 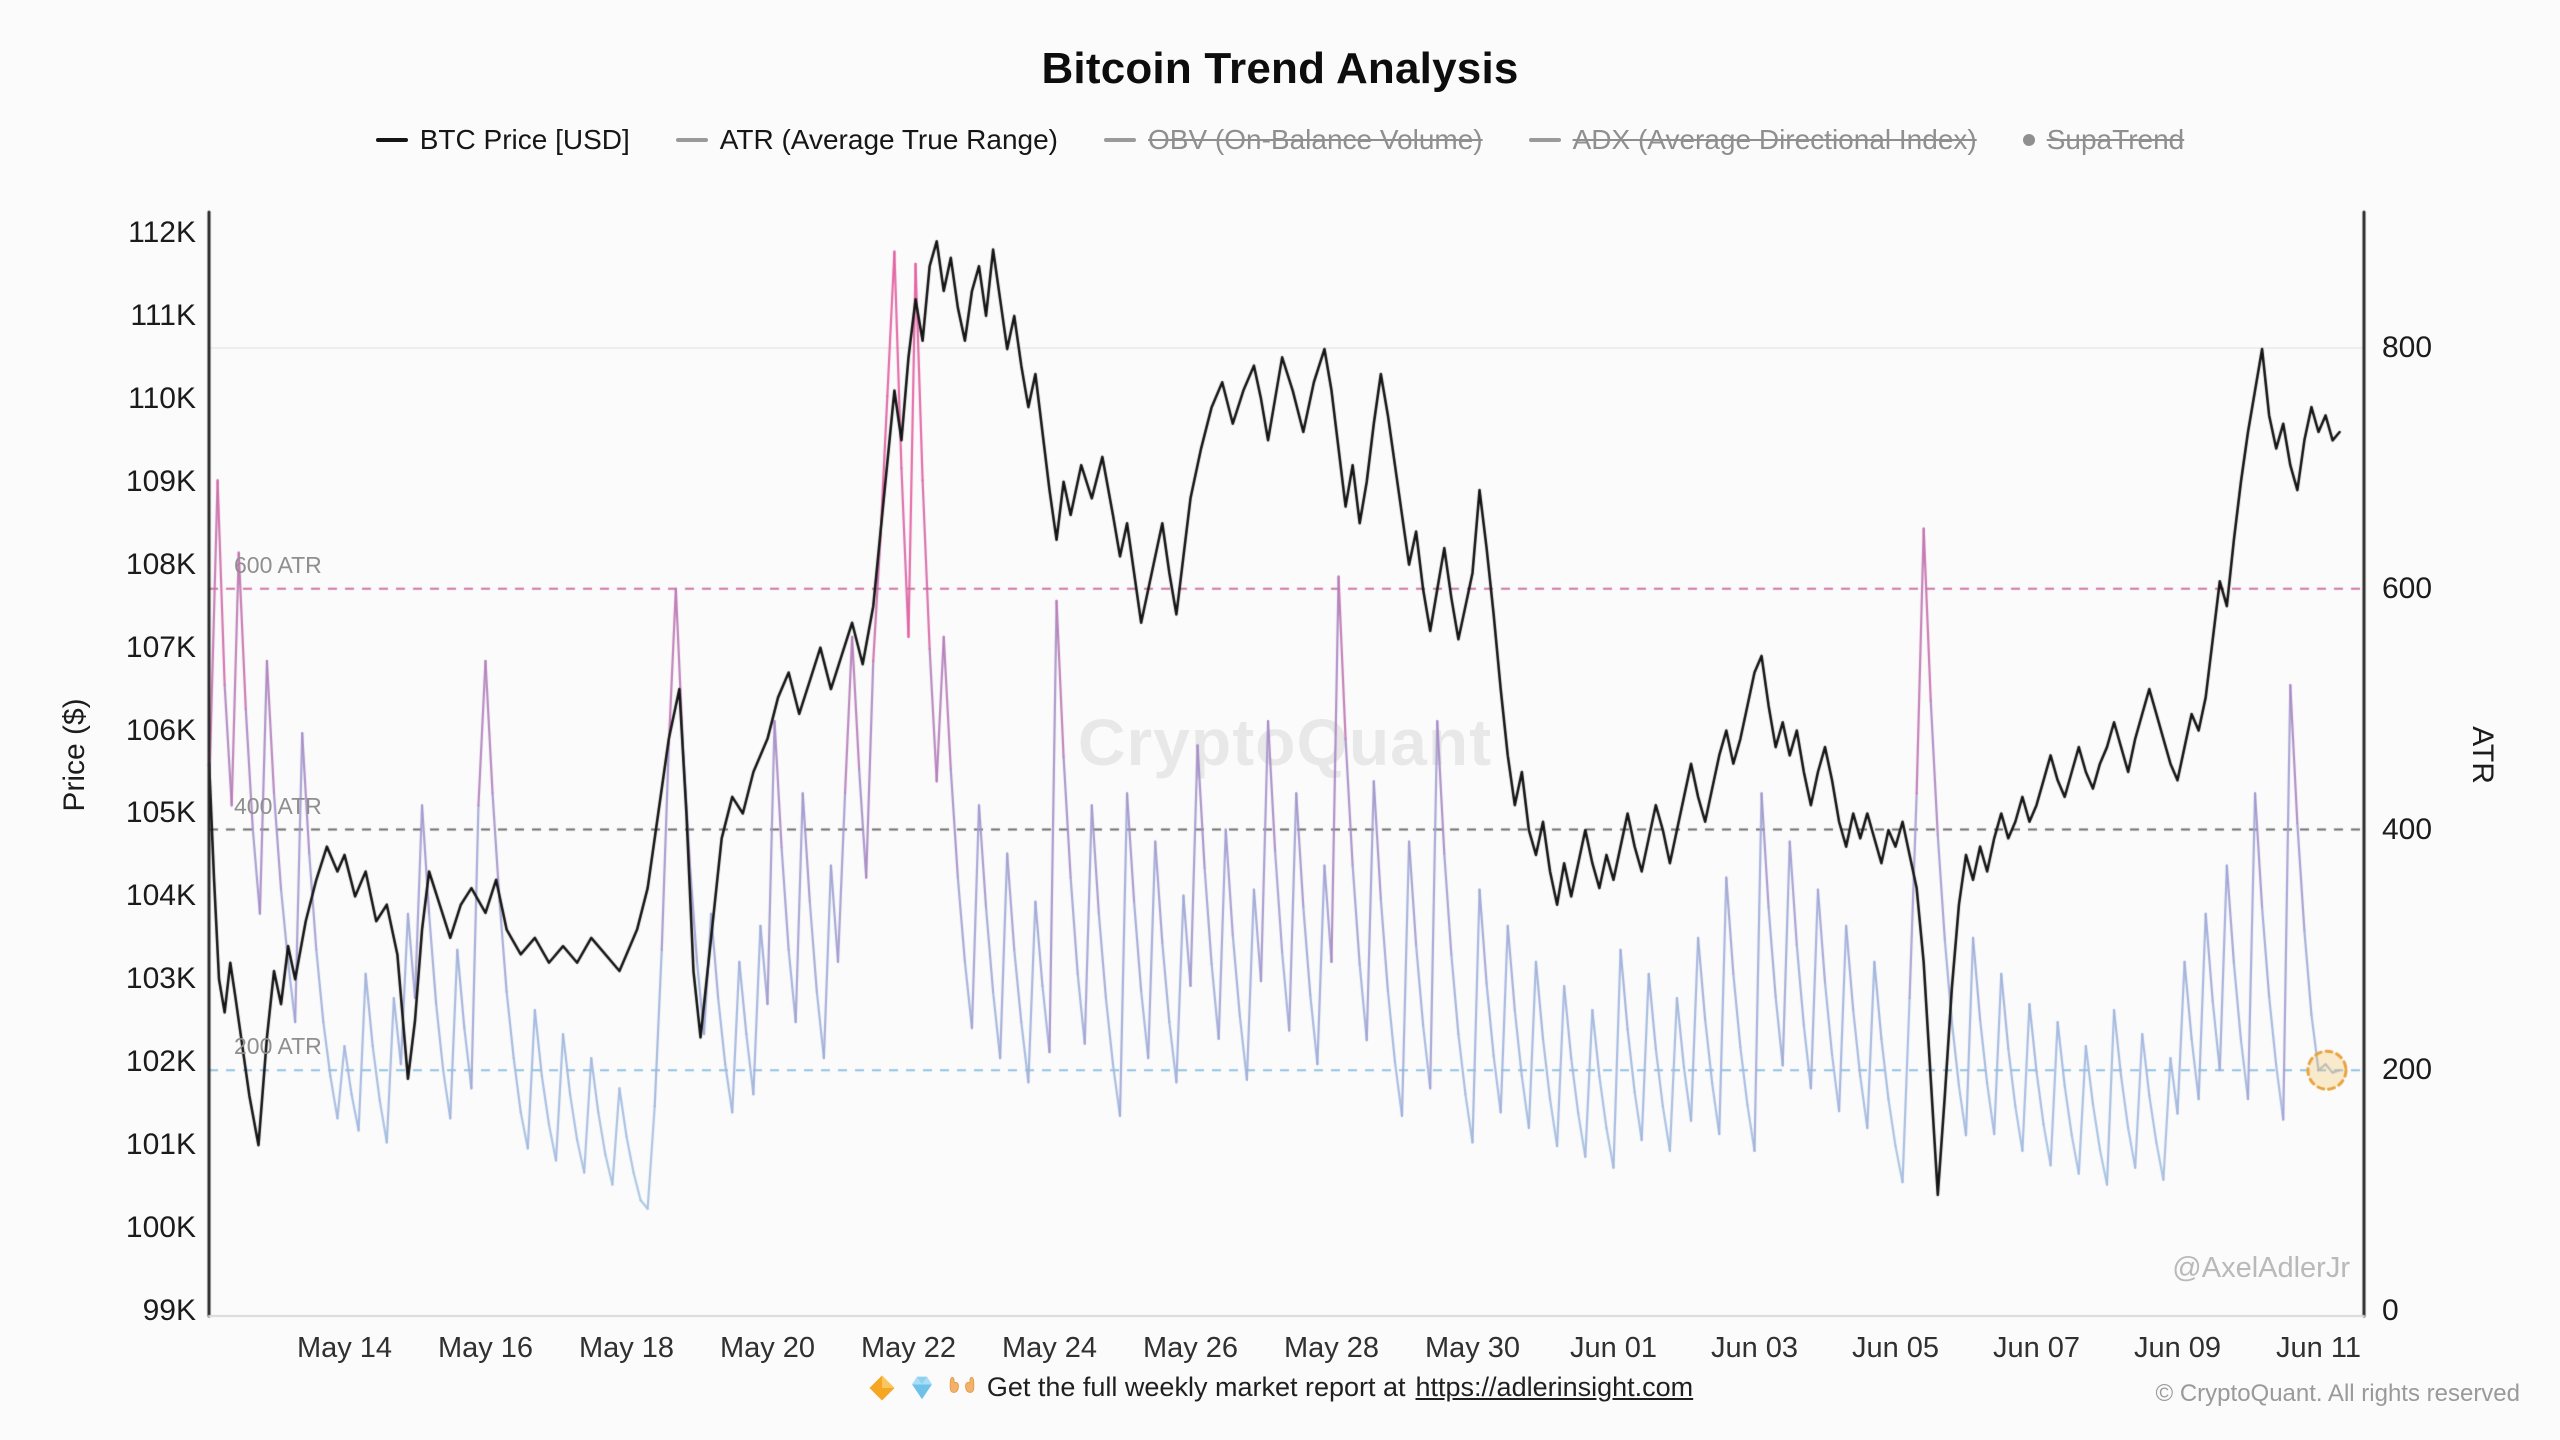 I want to click on gem-emoji-icon, so click(x=922, y=1388).